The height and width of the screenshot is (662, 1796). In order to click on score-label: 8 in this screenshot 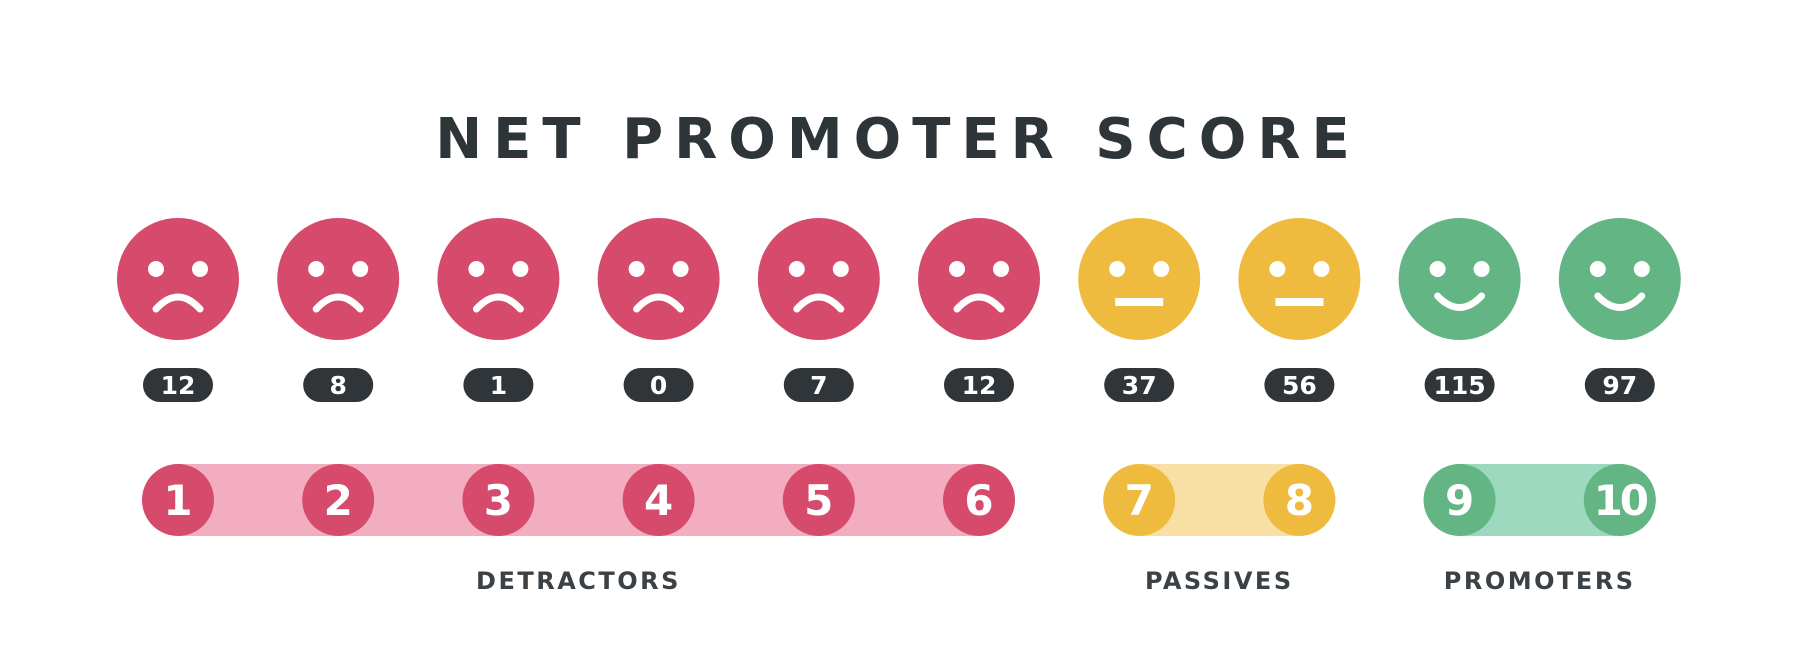, I will do `click(1299, 500)`.